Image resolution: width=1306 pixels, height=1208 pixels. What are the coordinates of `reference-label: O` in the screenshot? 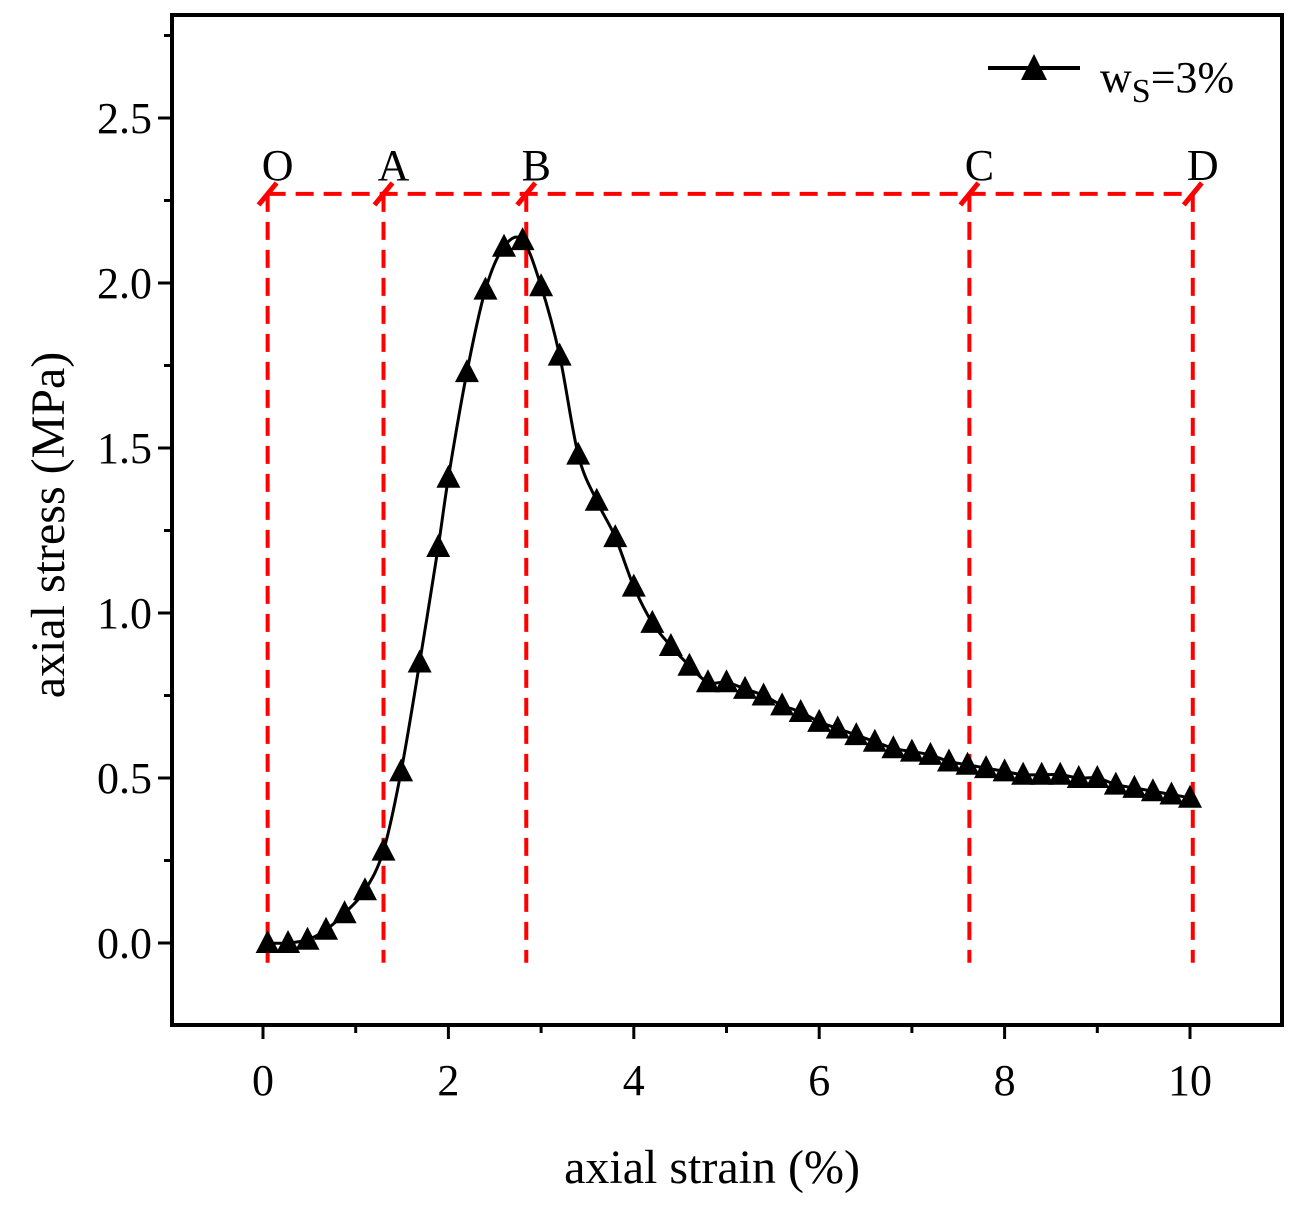 It's located at (278, 165).